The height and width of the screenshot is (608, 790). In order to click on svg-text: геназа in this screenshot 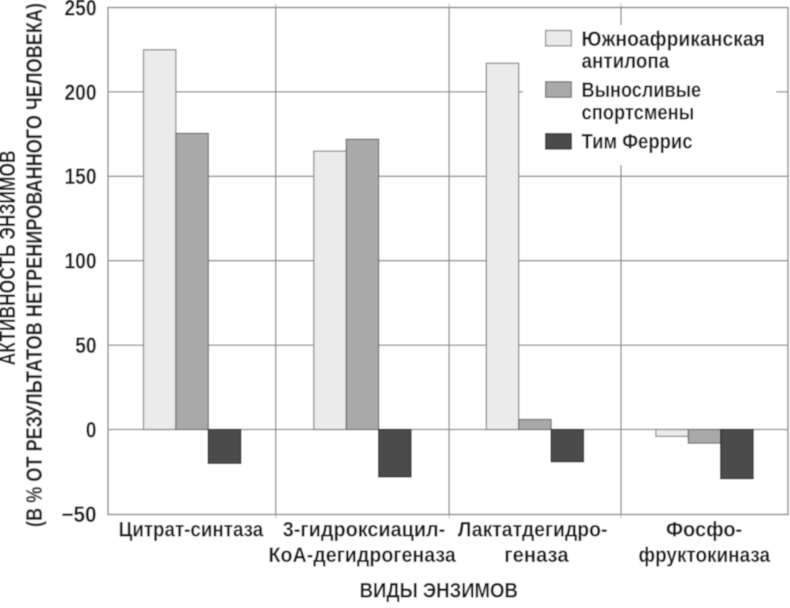, I will do `click(536, 555)`.